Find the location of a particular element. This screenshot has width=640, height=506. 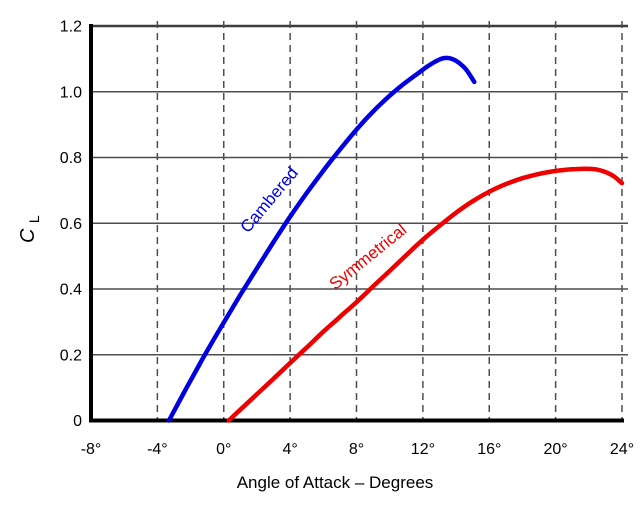

x-tick-label: 12° is located at coordinates (423, 449).